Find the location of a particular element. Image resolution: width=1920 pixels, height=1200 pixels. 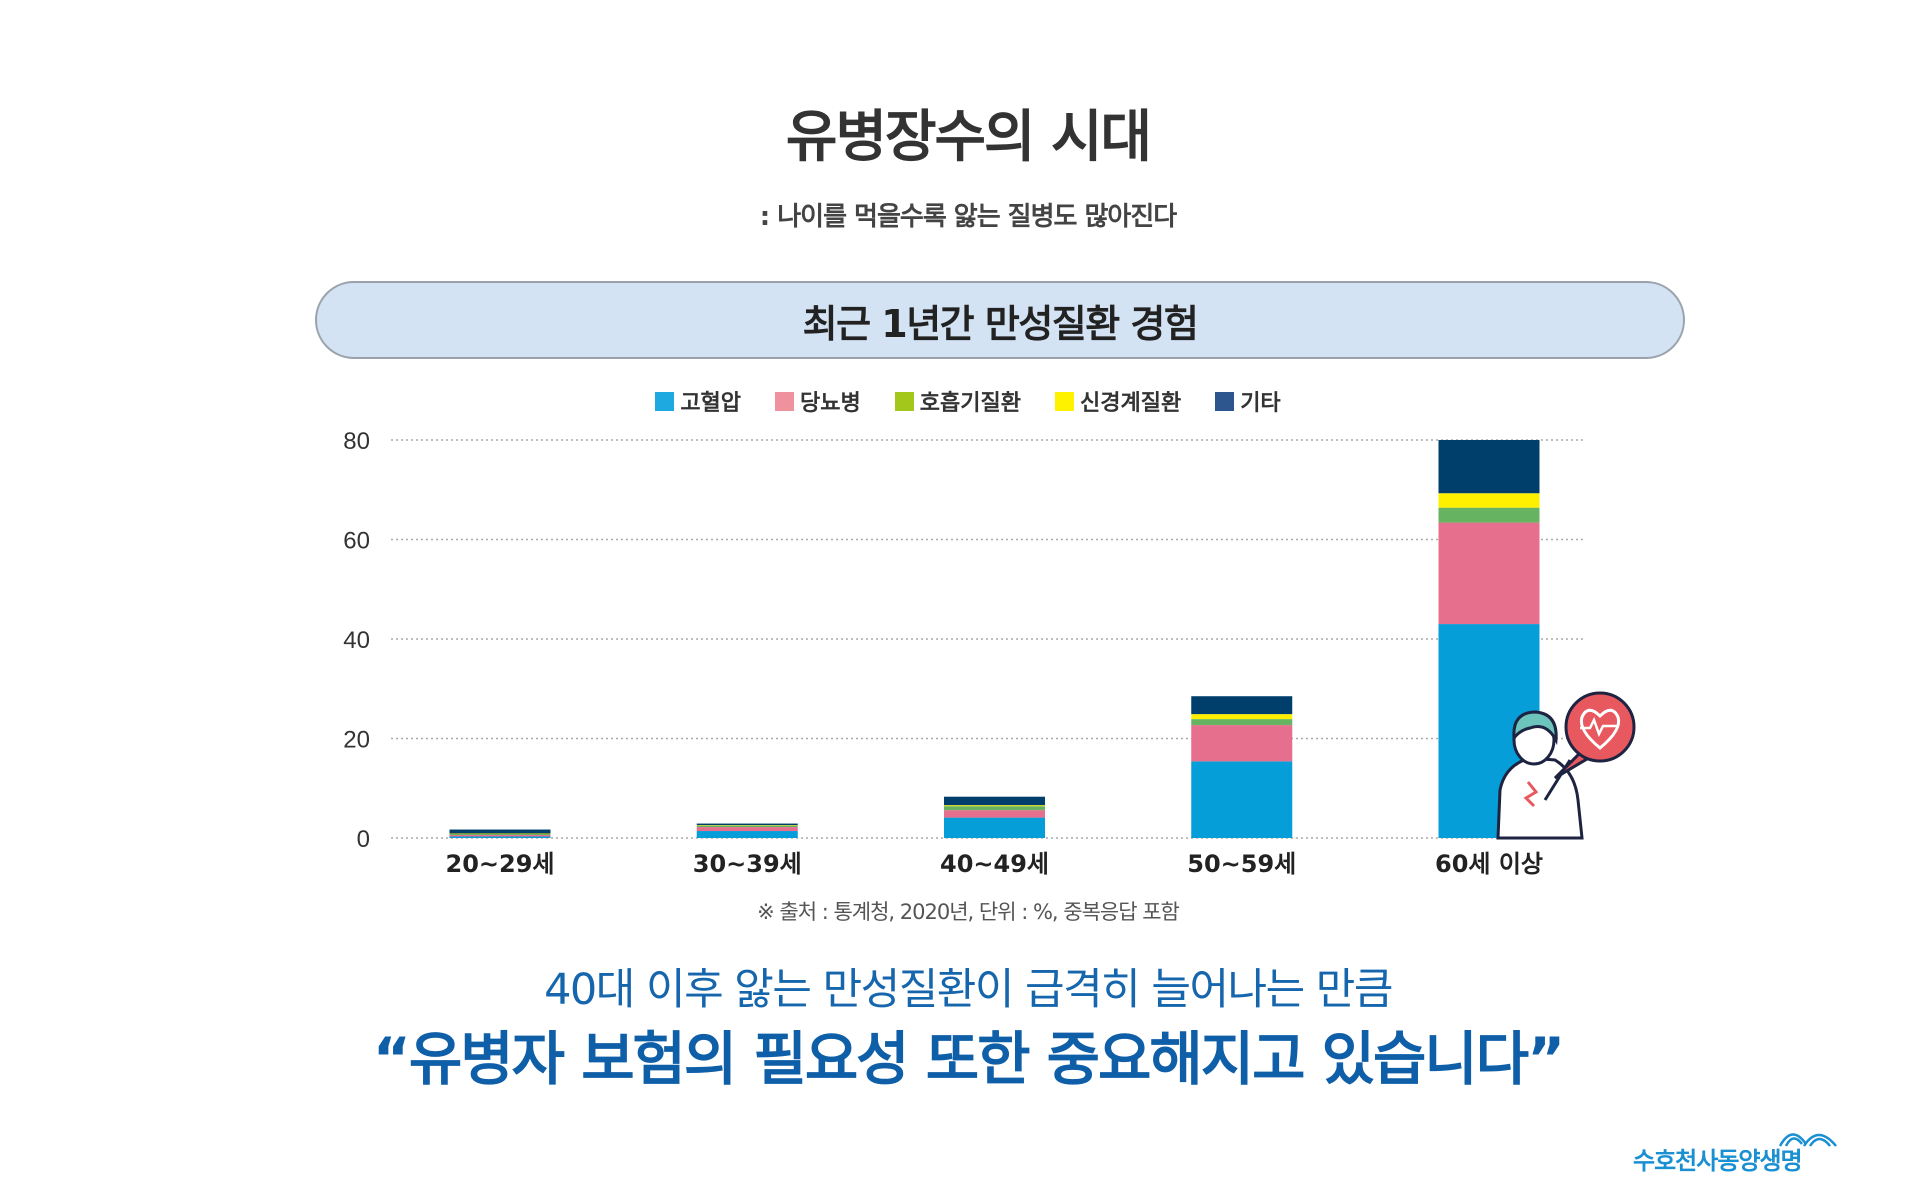

company-logo: 수호천사동양생명 is located at coordinates (1738, 1151).